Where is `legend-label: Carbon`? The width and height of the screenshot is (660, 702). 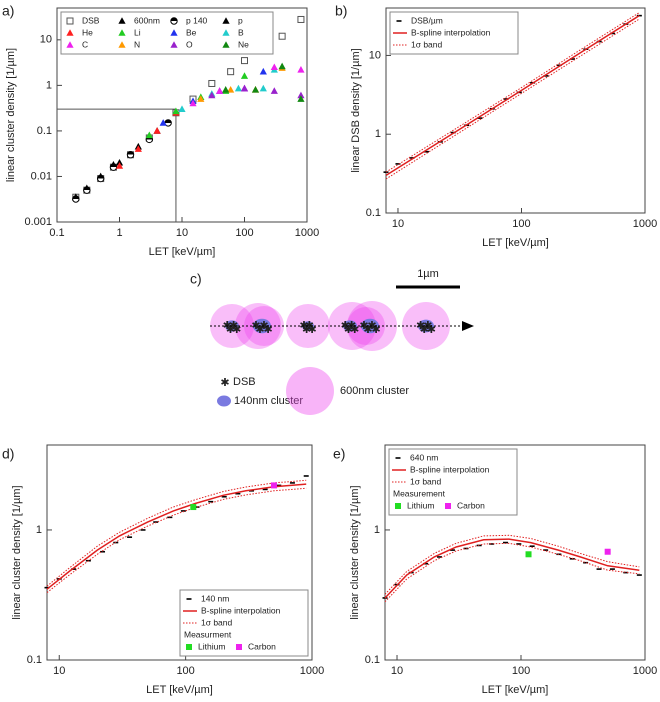
legend-label: Carbon is located at coordinates (471, 505).